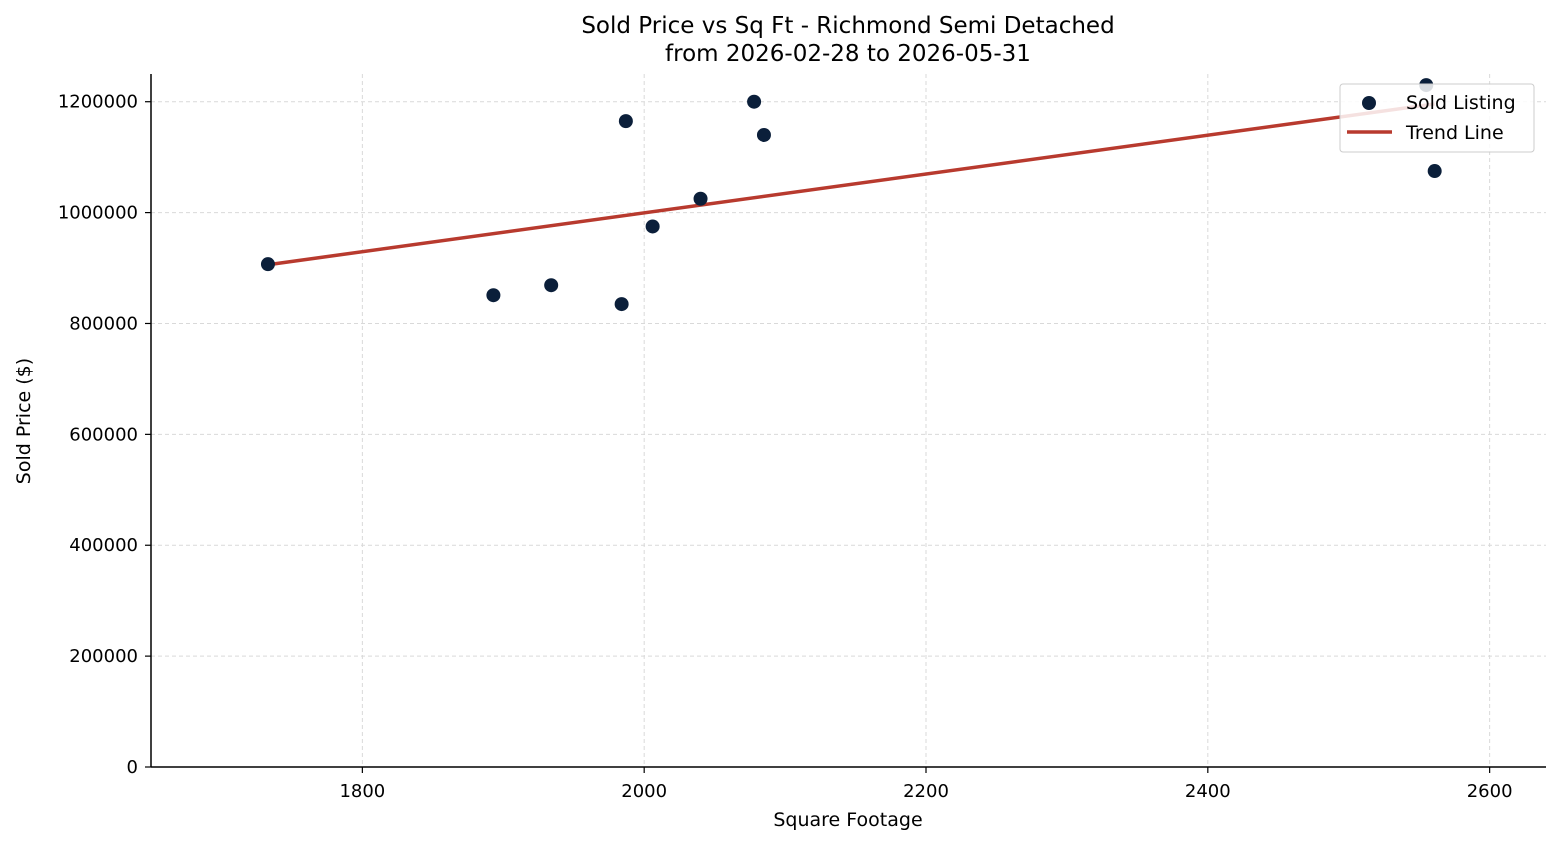  What do you see at coordinates (103, 656) in the screenshot?
I see `y-tick-label: 200000` at bounding box center [103, 656].